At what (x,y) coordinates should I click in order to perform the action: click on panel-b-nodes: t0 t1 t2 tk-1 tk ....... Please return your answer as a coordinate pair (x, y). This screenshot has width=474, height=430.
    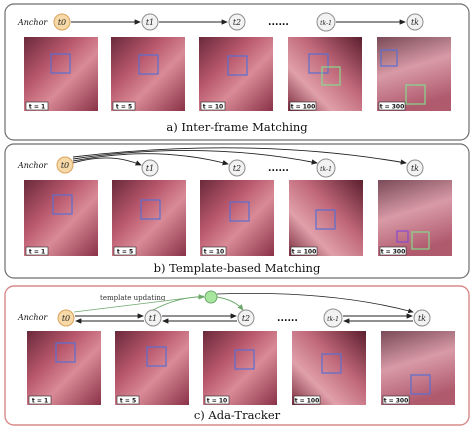
    Looking at the image, I should click on (240, 167).